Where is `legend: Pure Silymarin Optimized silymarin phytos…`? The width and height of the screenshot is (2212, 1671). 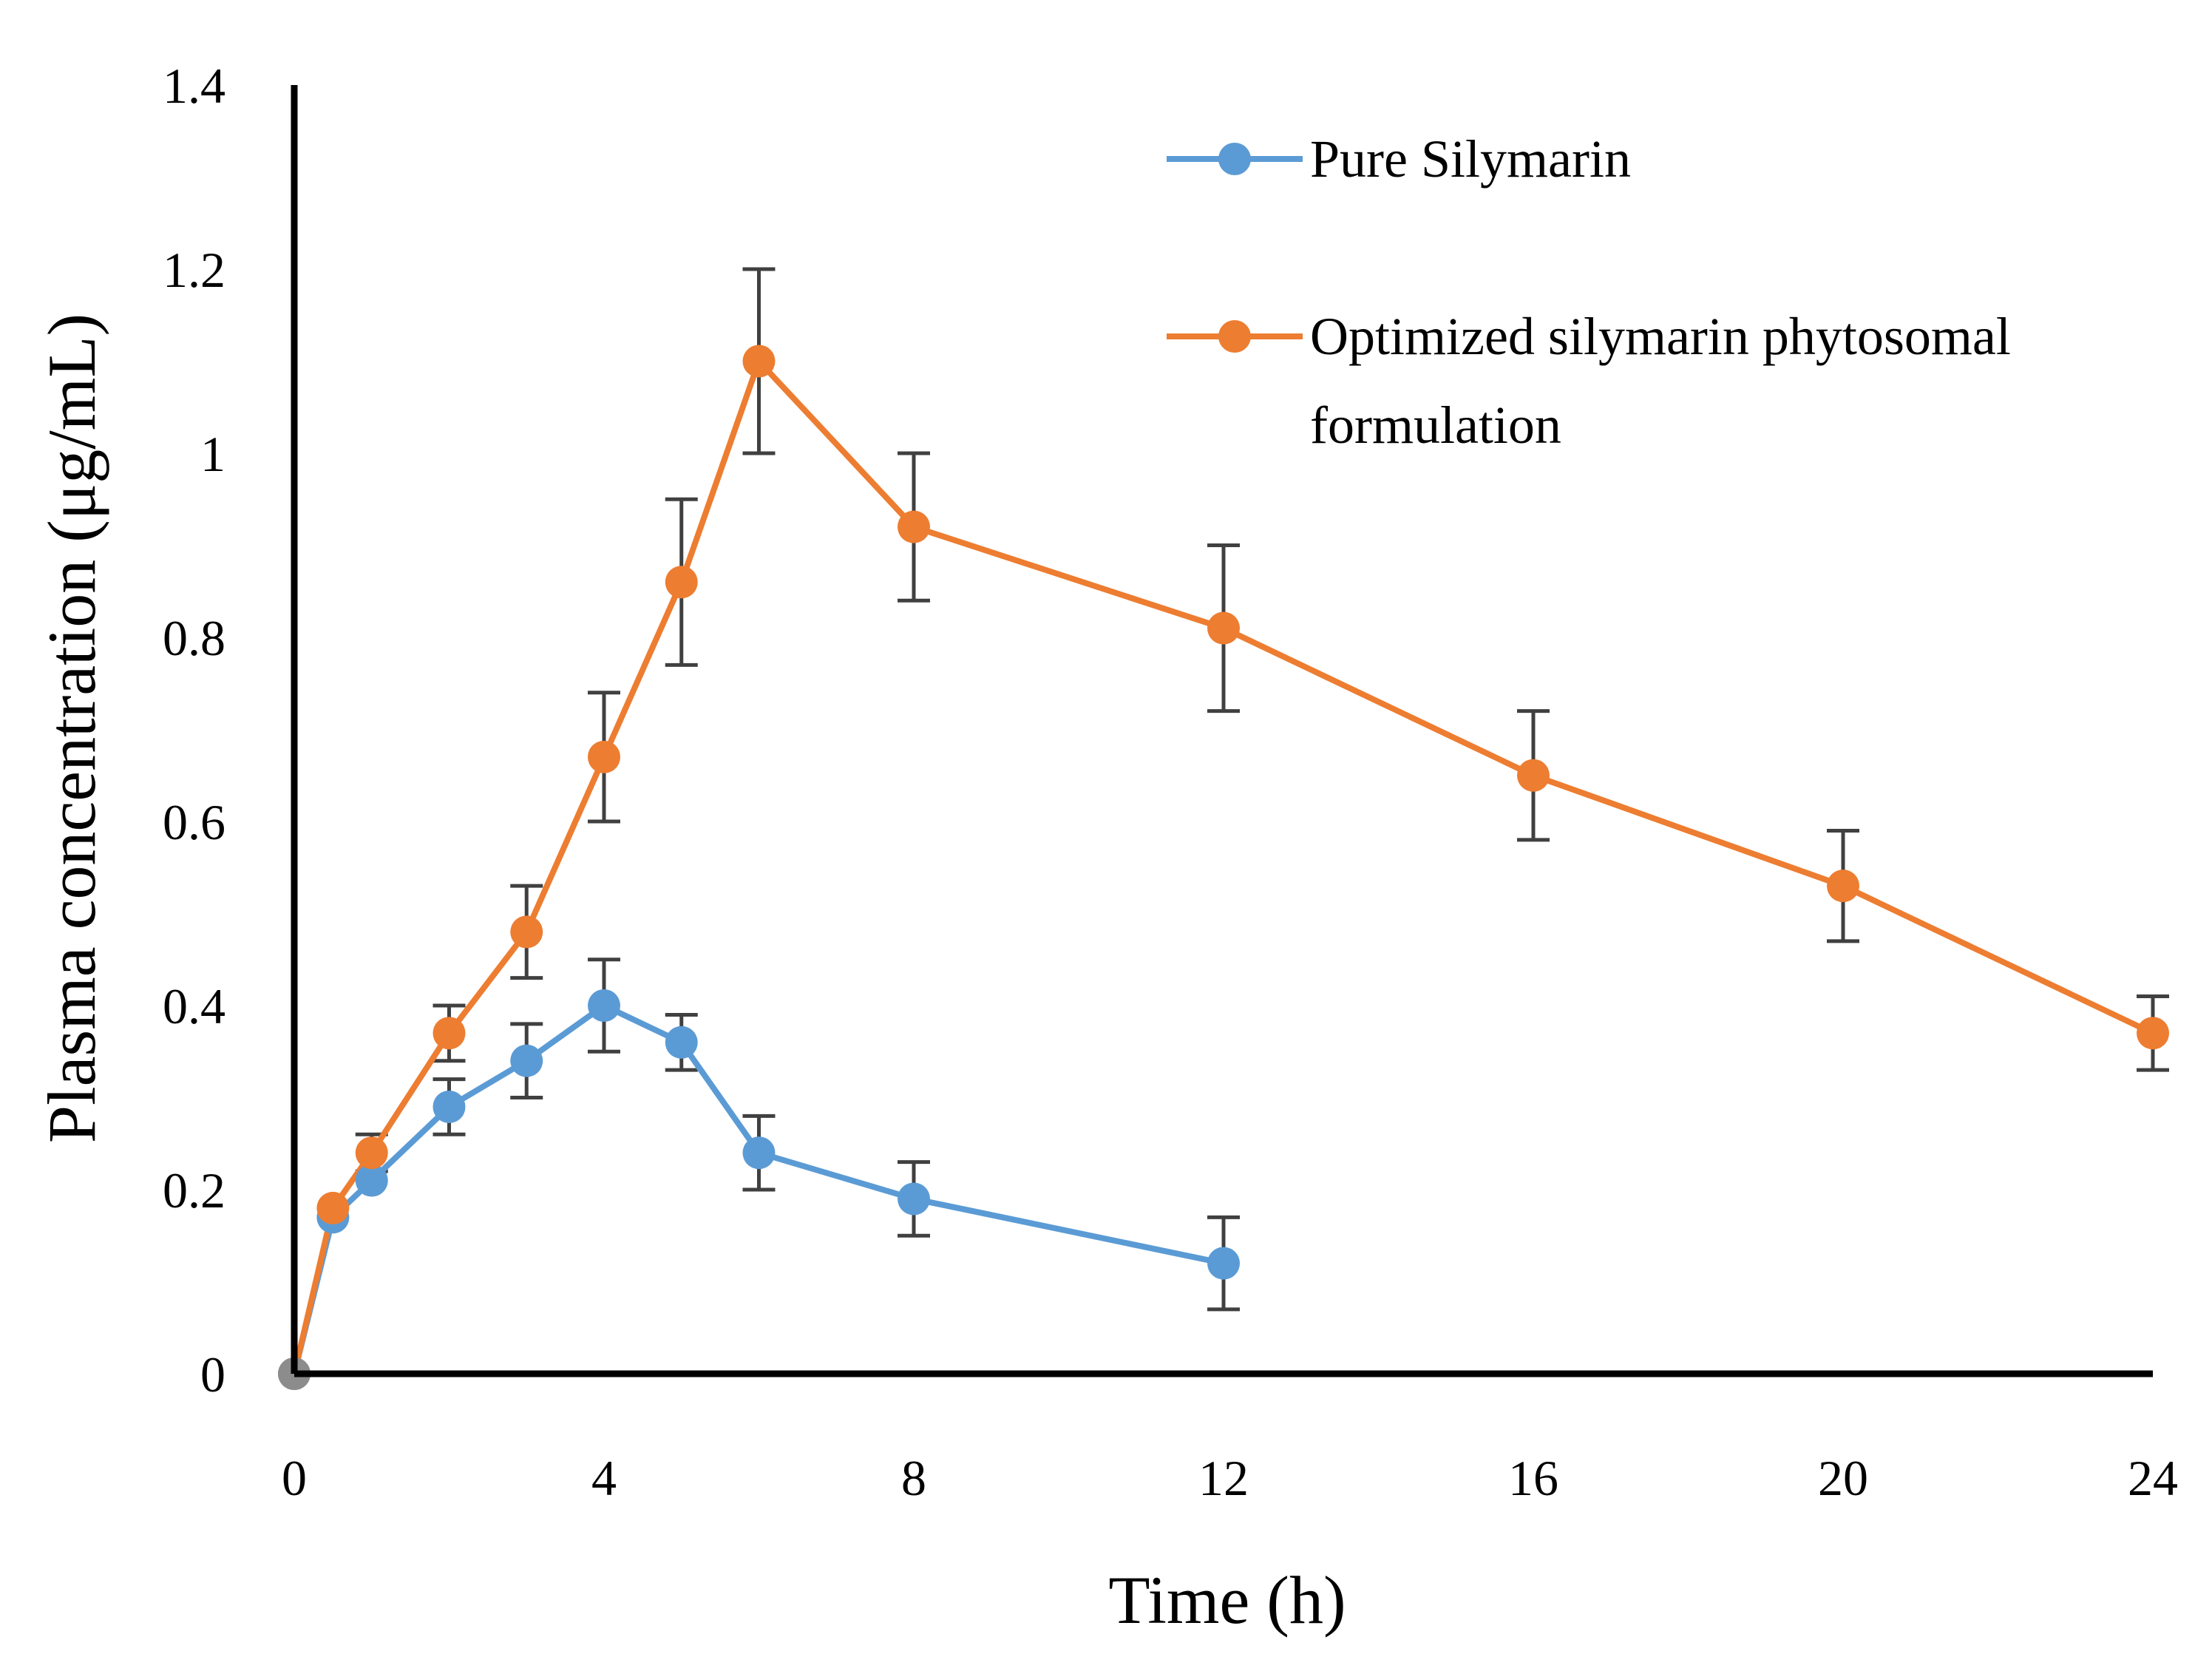 legend: Pure Silymarin Optimized silymarin phytos… is located at coordinates (1589, 292).